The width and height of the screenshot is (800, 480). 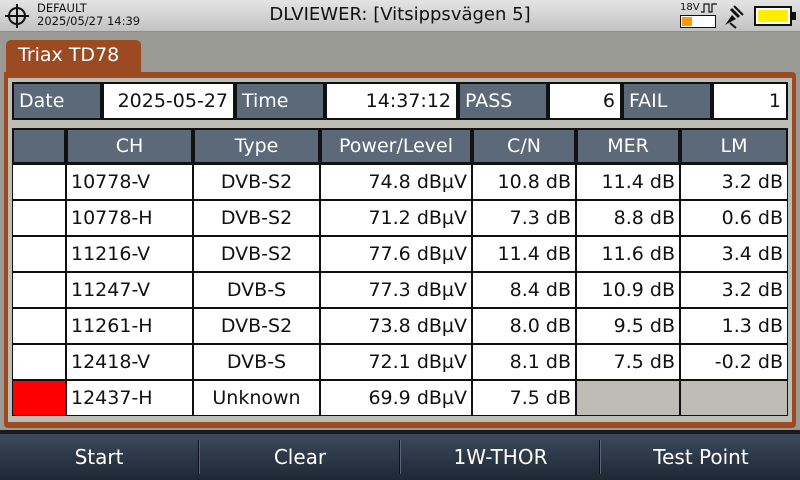 I want to click on satellite-button: 1W-THOR, so click(x=500, y=457).